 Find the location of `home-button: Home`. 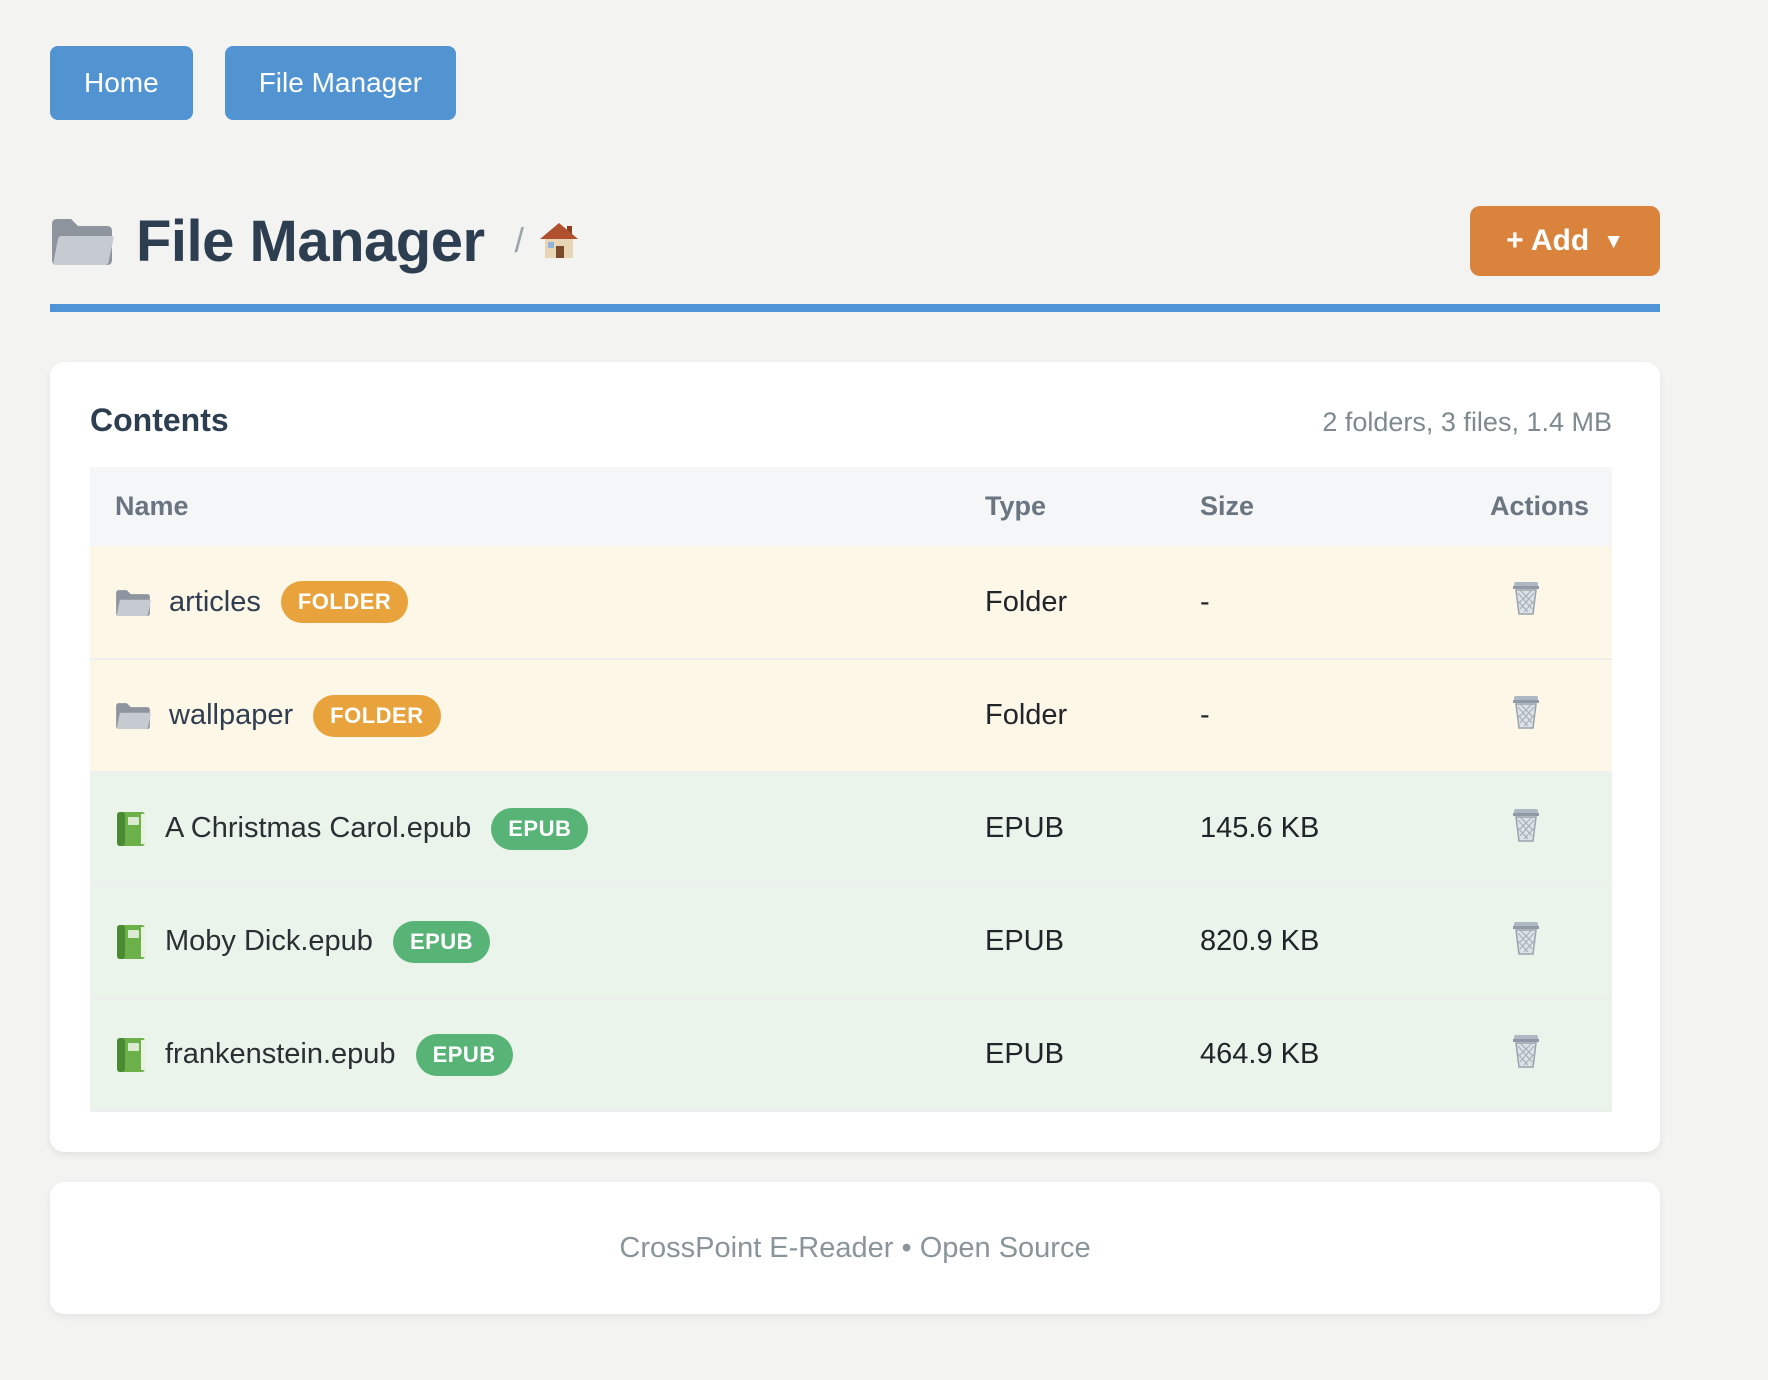

home-button: Home is located at coordinates (121, 83).